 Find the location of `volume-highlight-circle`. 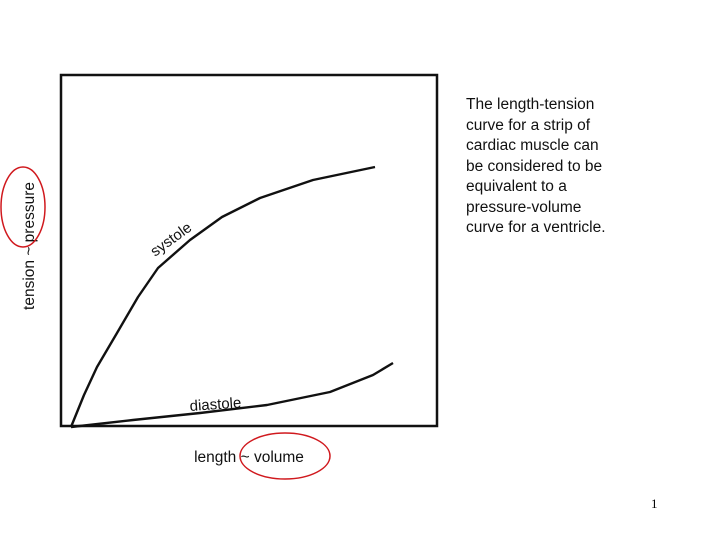

volume-highlight-circle is located at coordinates (285, 456).